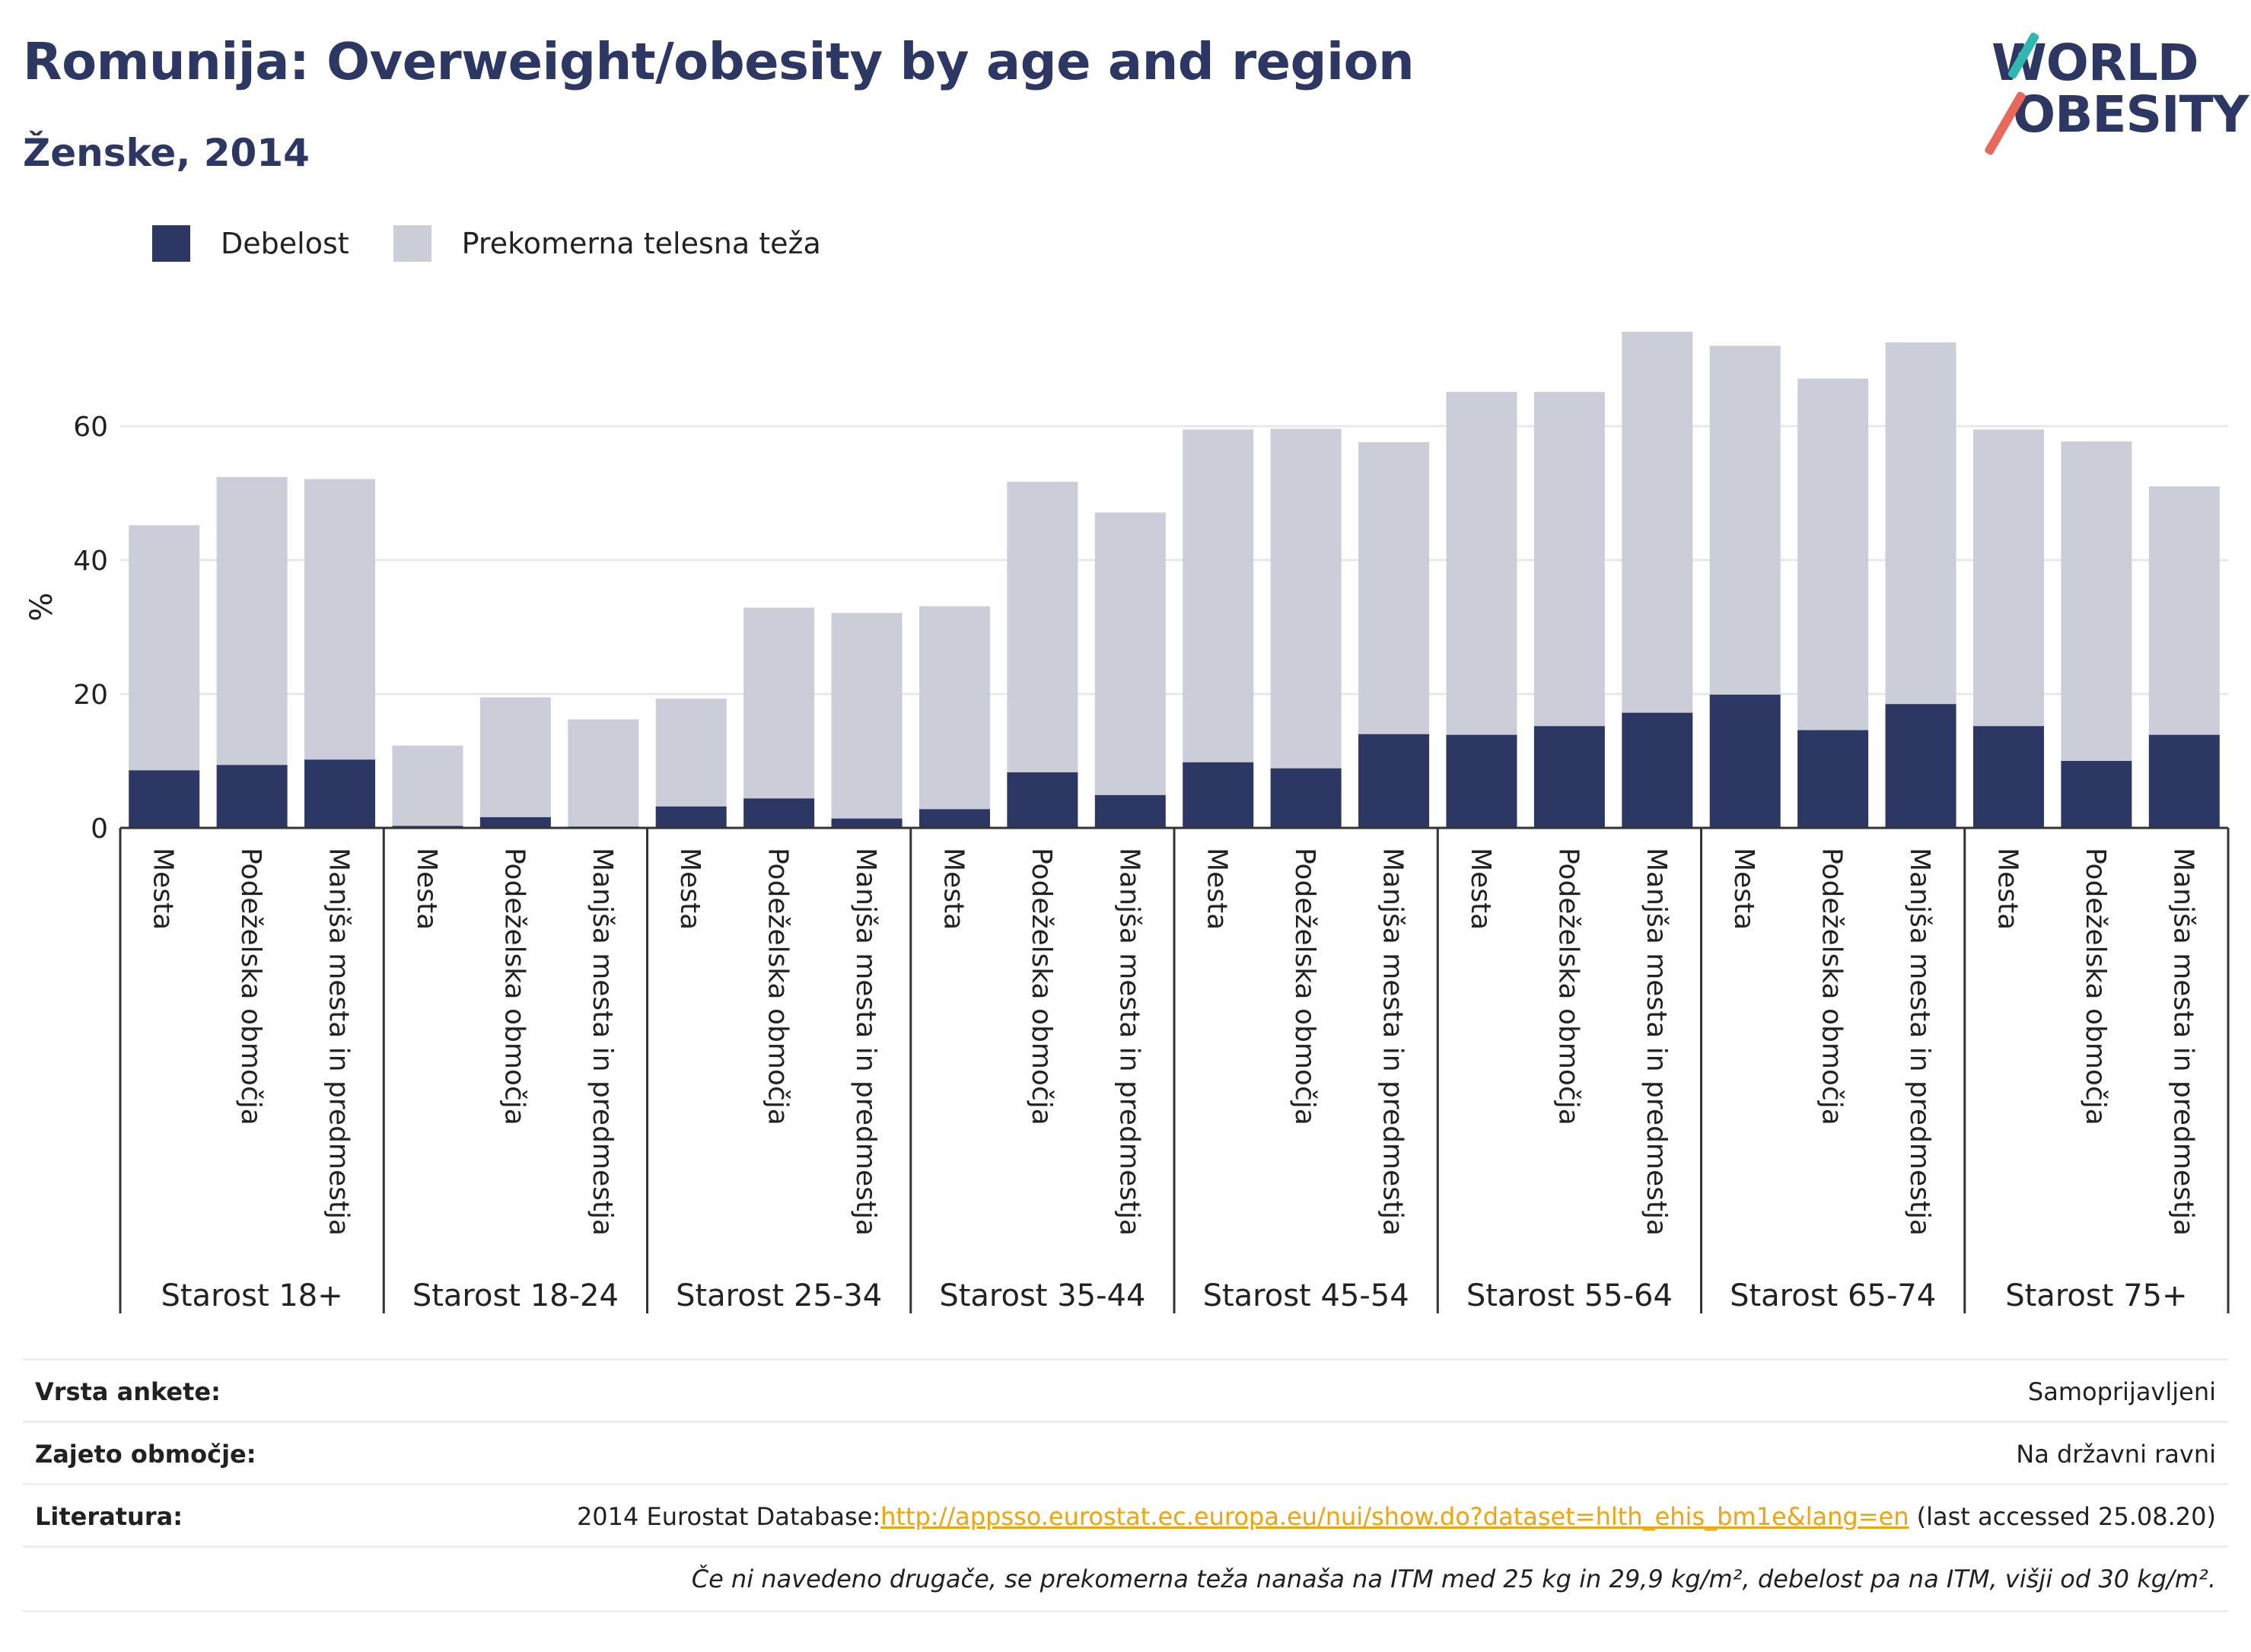 The image size is (2251, 1652). What do you see at coordinates (779, 1295) in the screenshot?
I see `group-label: Starost 25-34` at bounding box center [779, 1295].